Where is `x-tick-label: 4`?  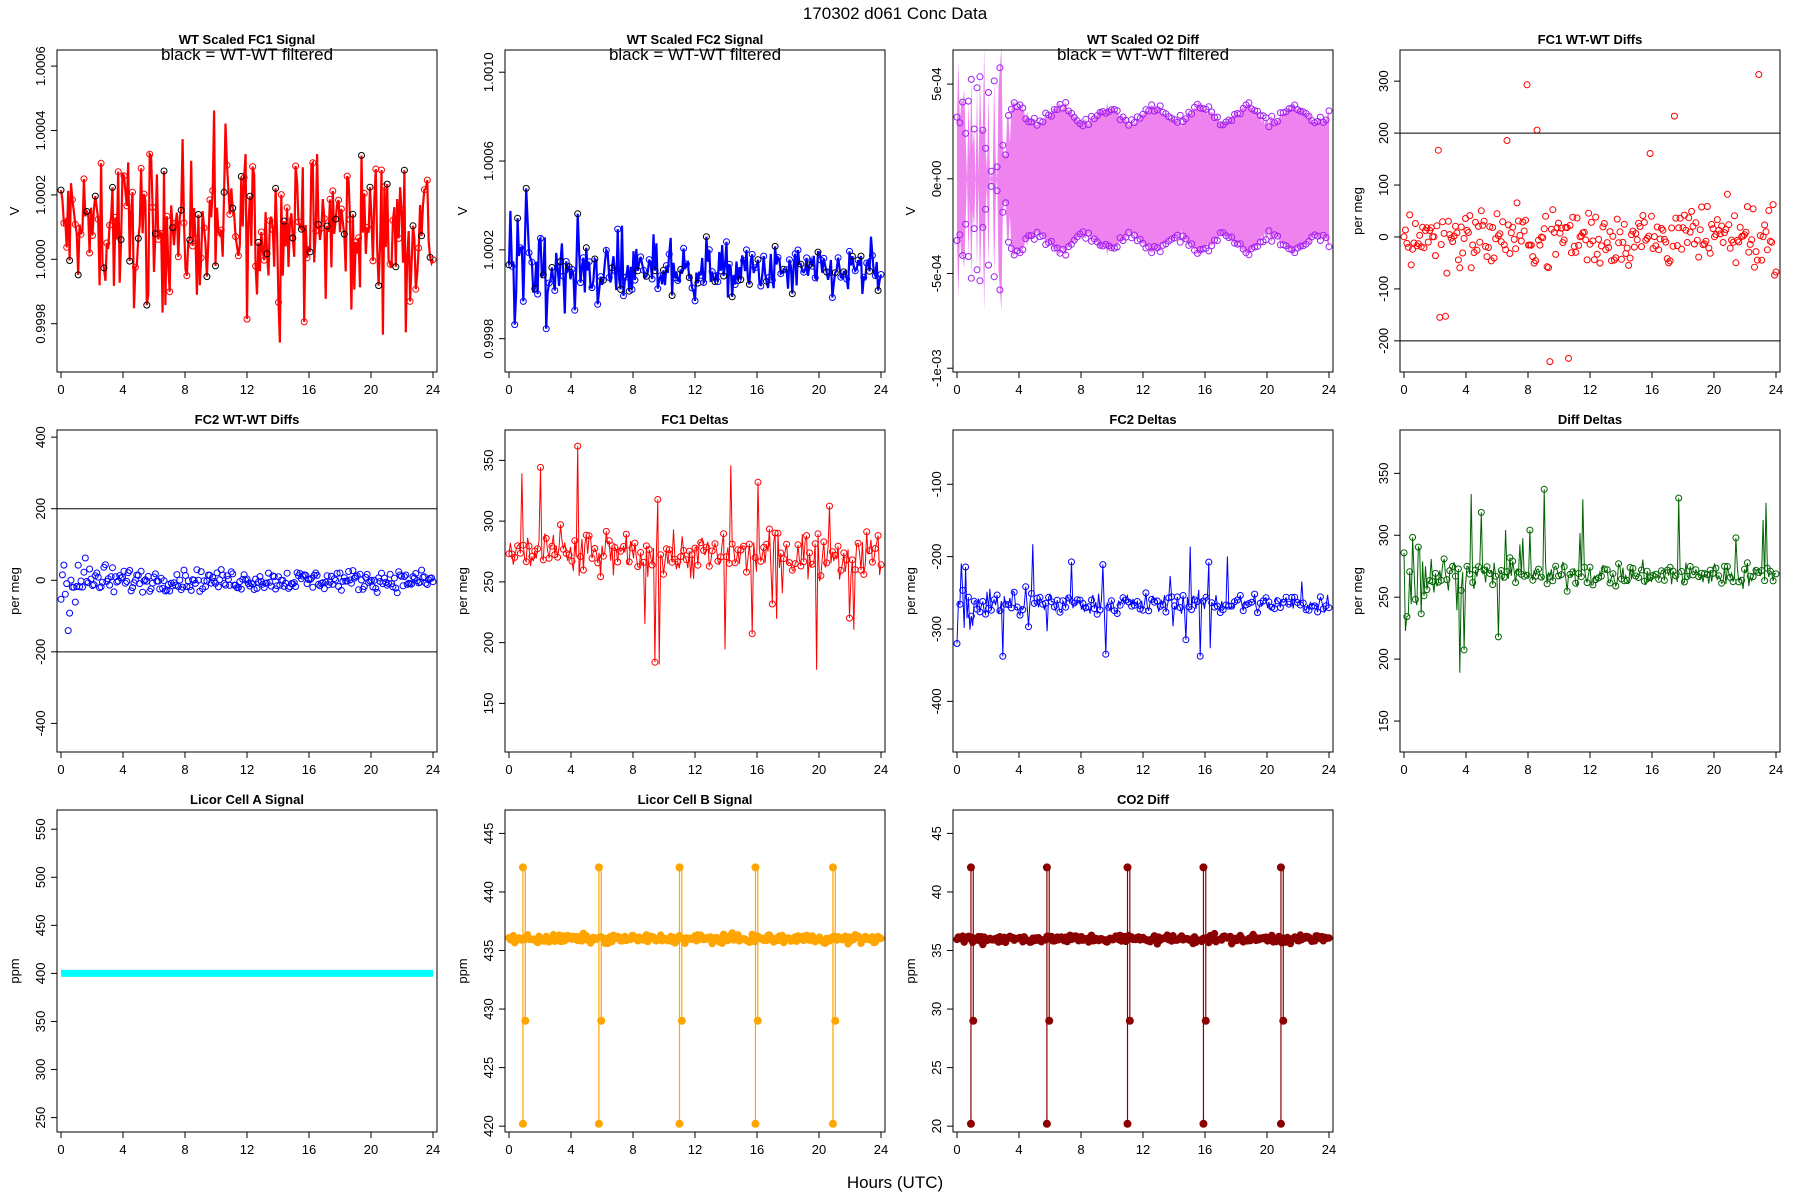 x-tick-label: 4 is located at coordinates (122, 1149).